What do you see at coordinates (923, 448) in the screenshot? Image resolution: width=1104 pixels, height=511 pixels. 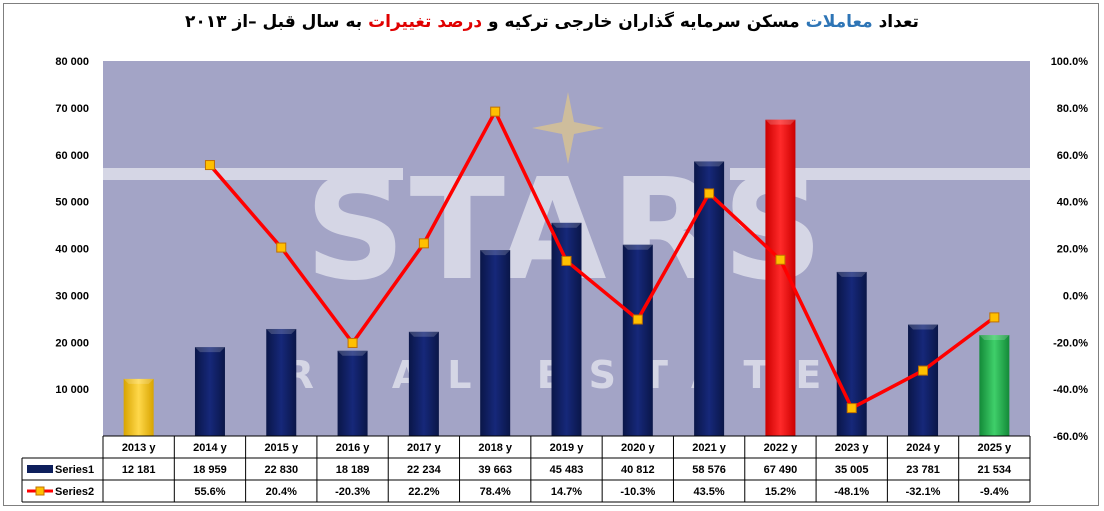 I see `category-label: 2024 y` at bounding box center [923, 448].